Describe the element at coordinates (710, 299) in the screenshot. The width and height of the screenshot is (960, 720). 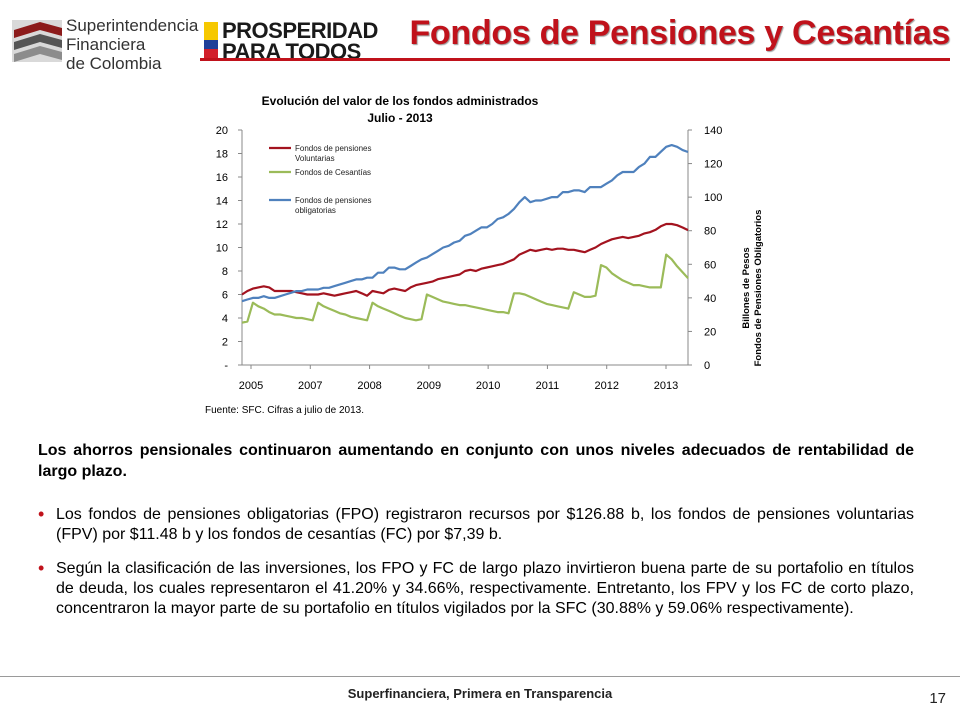
I see `right-tick-label: 40` at that location.